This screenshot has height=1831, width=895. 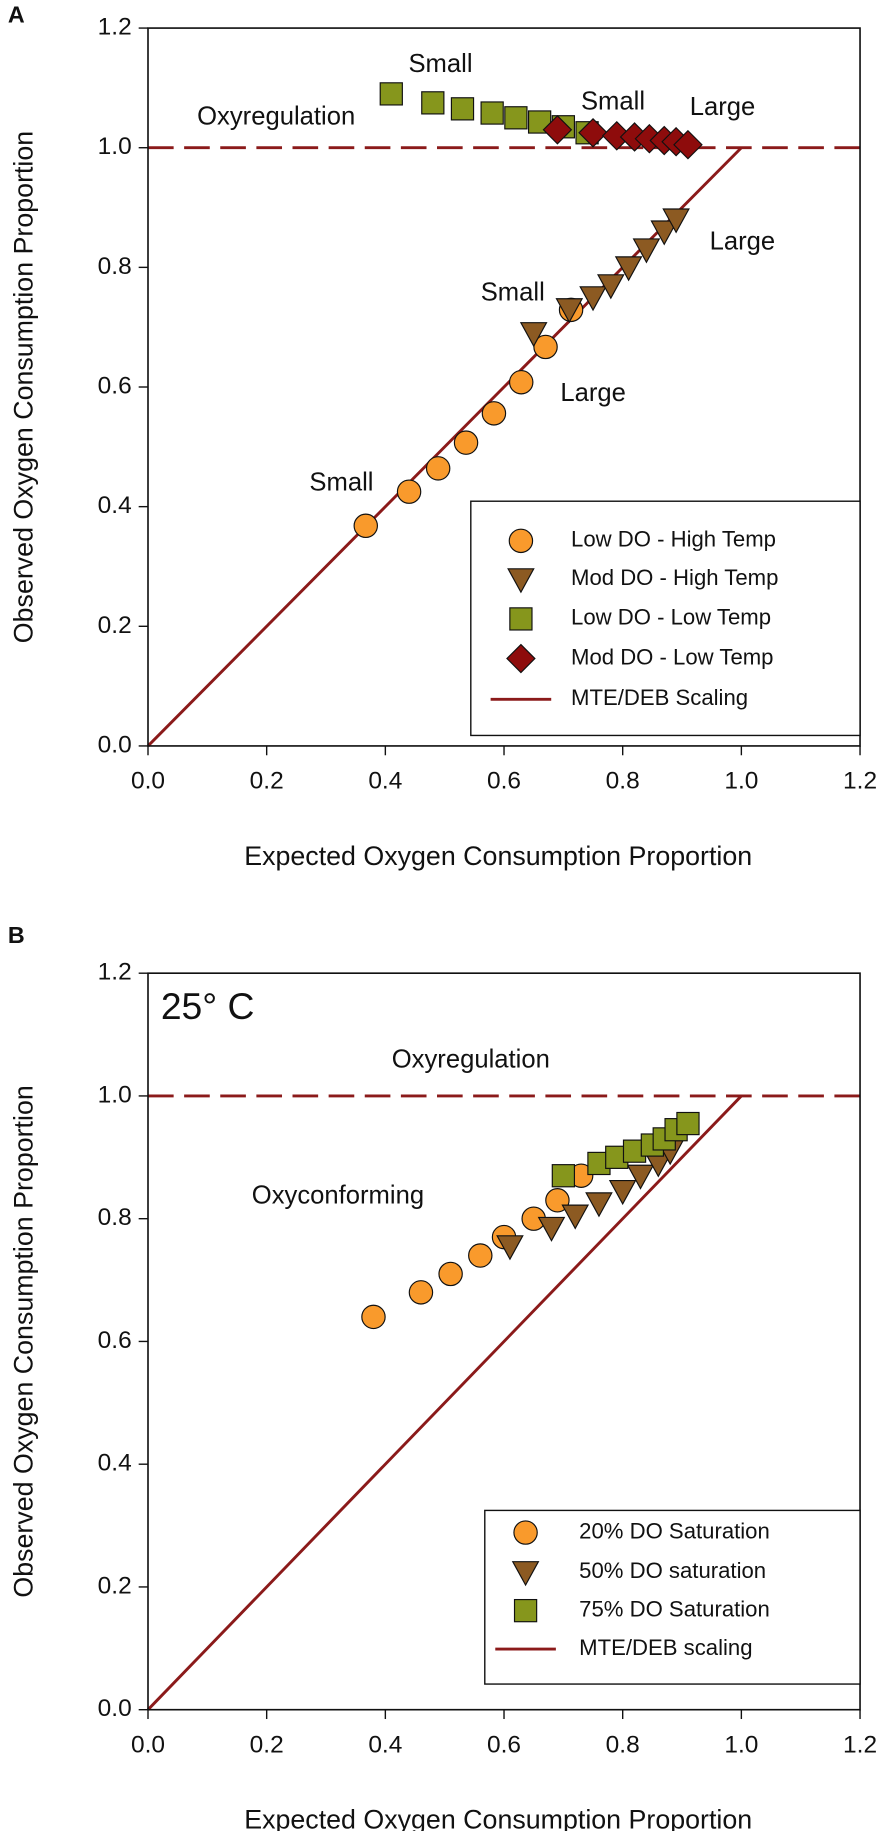 I want to click on annotation: 25° C, so click(x=208, y=1006).